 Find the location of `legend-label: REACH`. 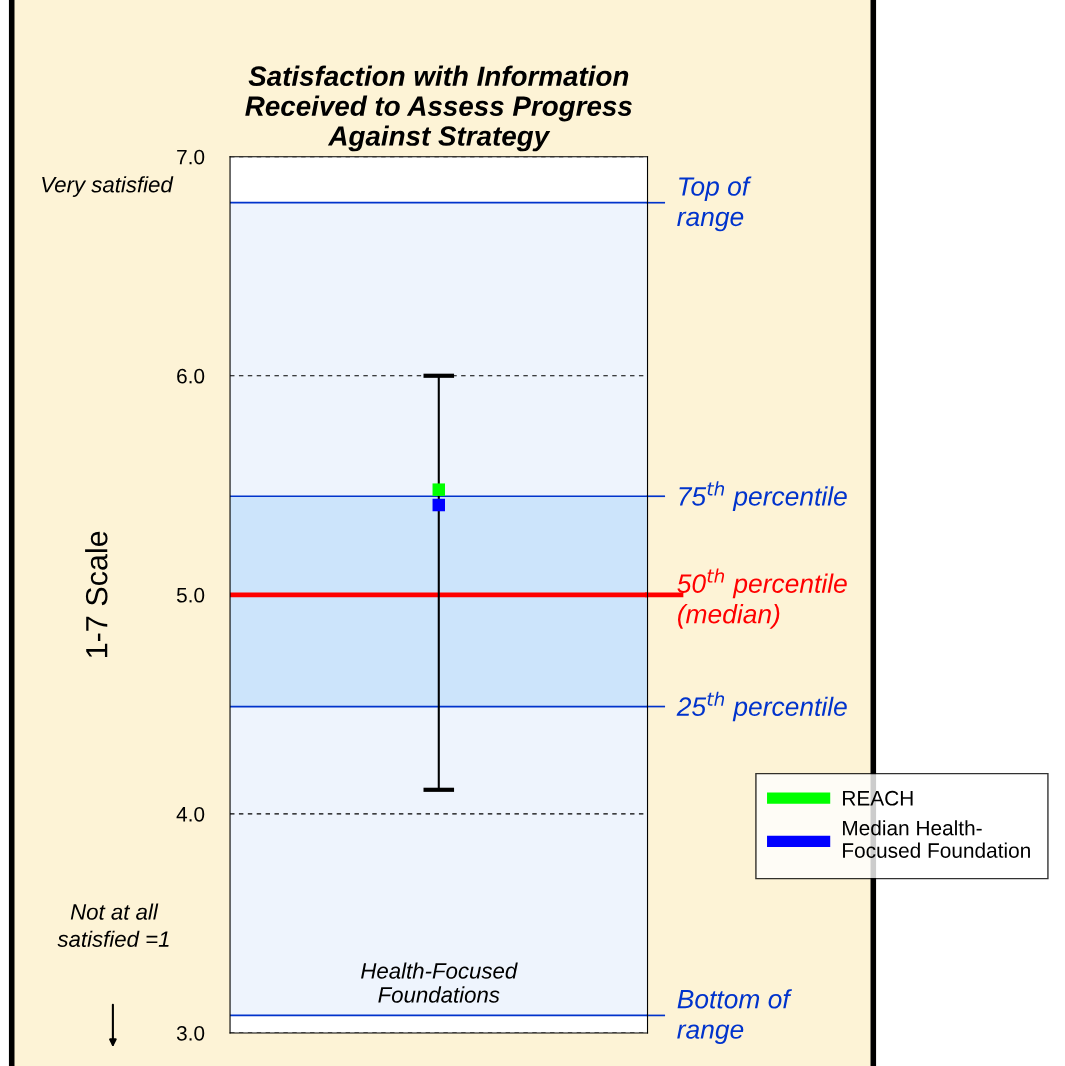

legend-label: REACH is located at coordinates (878, 798).